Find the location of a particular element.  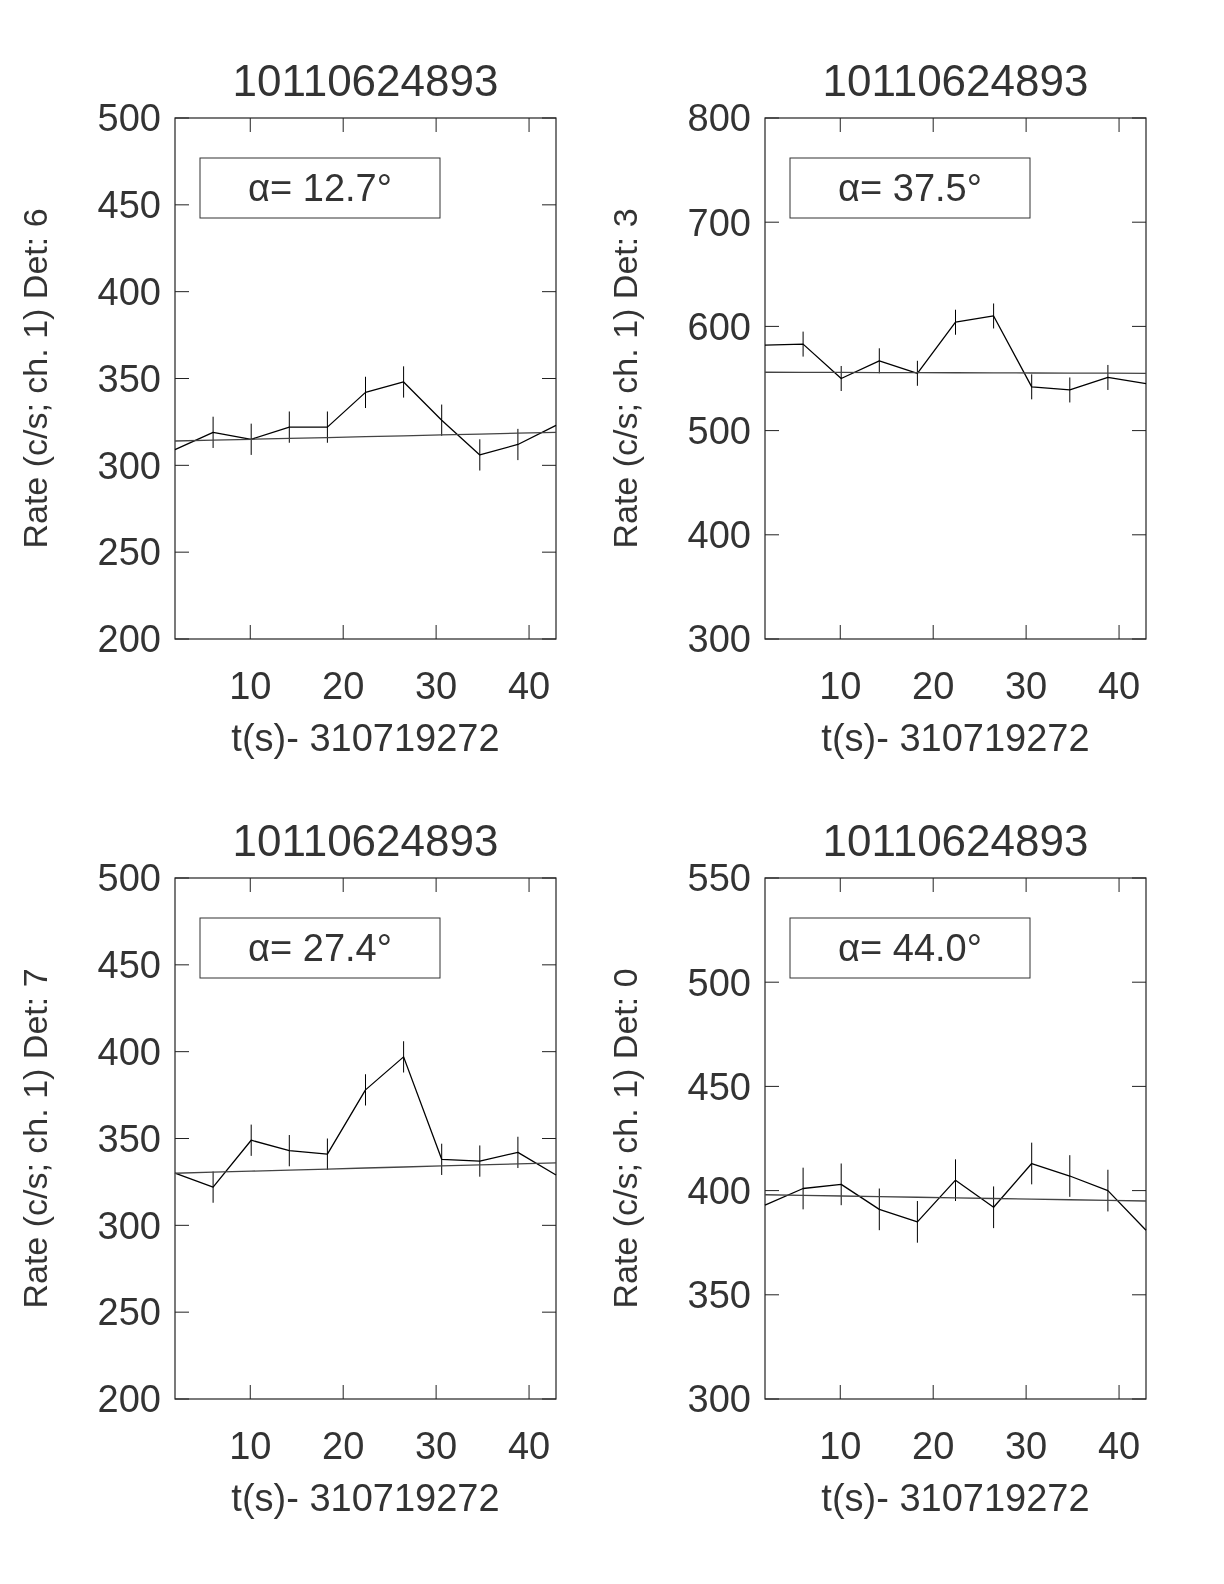

y-axis-title: Rate (c/s; ch. 1) Det: 0 is located at coordinates (625, 1138).